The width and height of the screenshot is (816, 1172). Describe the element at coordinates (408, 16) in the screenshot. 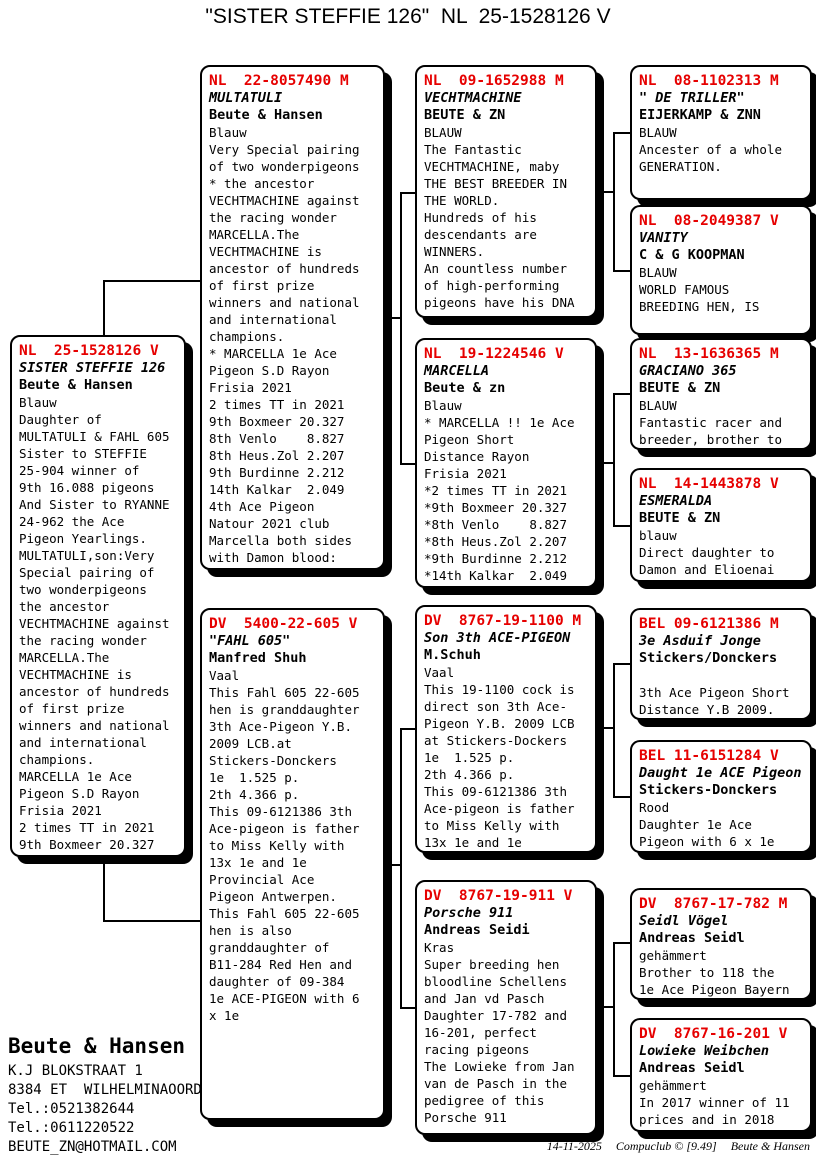

I see `pedigree-title: "SISTER STEFFIE 126" NL 25-1528126 V` at that location.